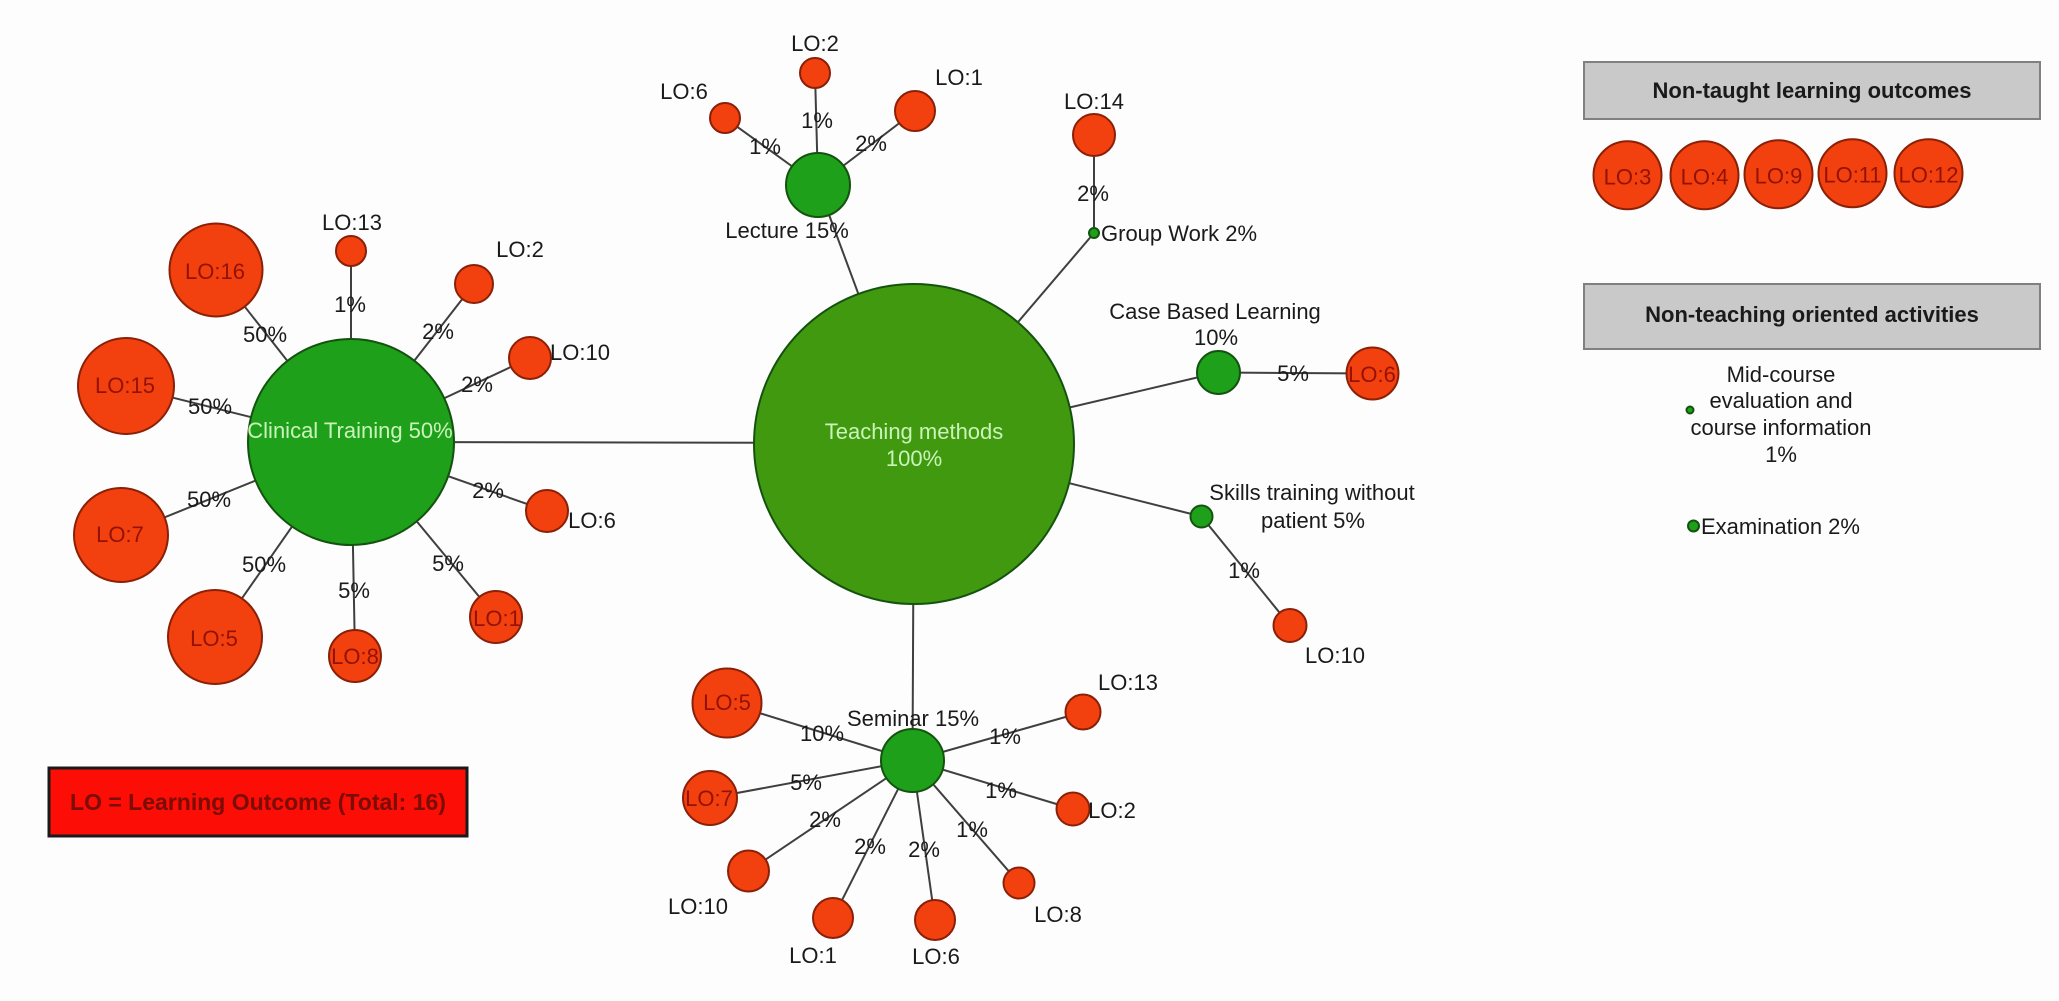 The height and width of the screenshot is (1001, 2059). What do you see at coordinates (913, 718) in the screenshot?
I see `svg-text: Seminar 15%` at bounding box center [913, 718].